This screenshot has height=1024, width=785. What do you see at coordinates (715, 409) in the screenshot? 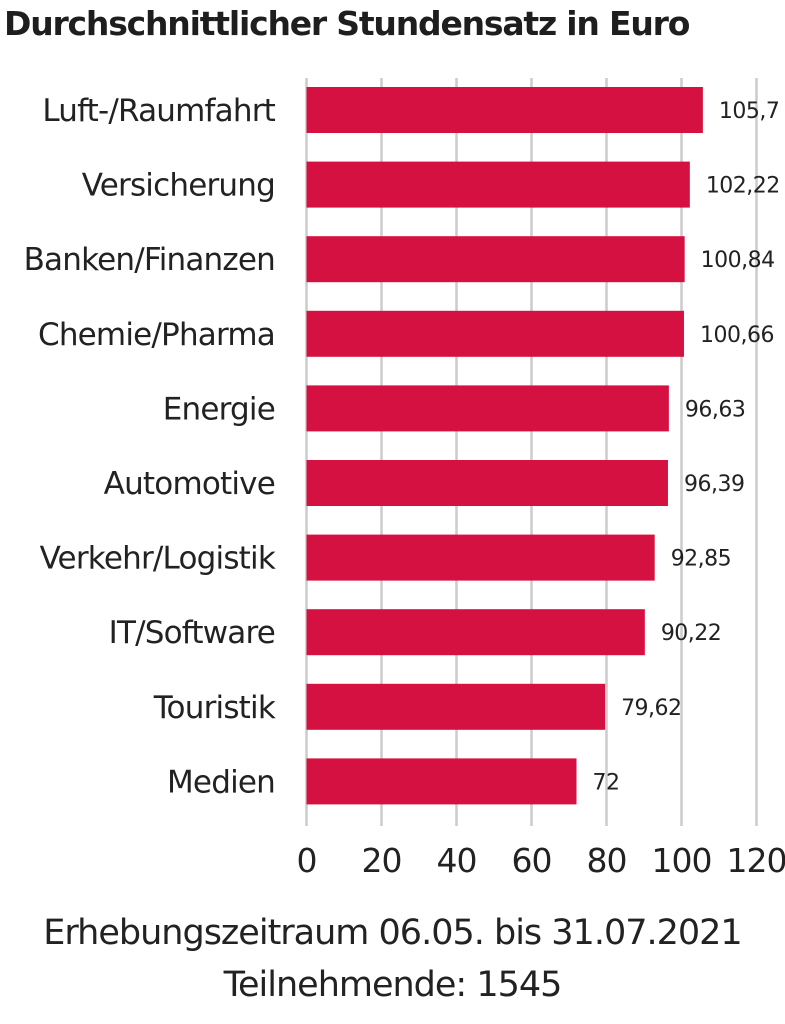
I see `data-label: 96,63` at bounding box center [715, 409].